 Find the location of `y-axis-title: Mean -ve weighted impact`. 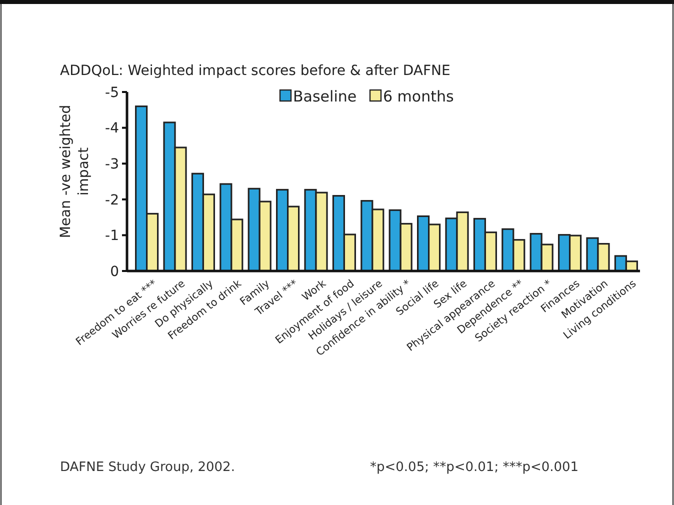

y-axis-title: Mean -ve weighted impact is located at coordinates (75, 171).